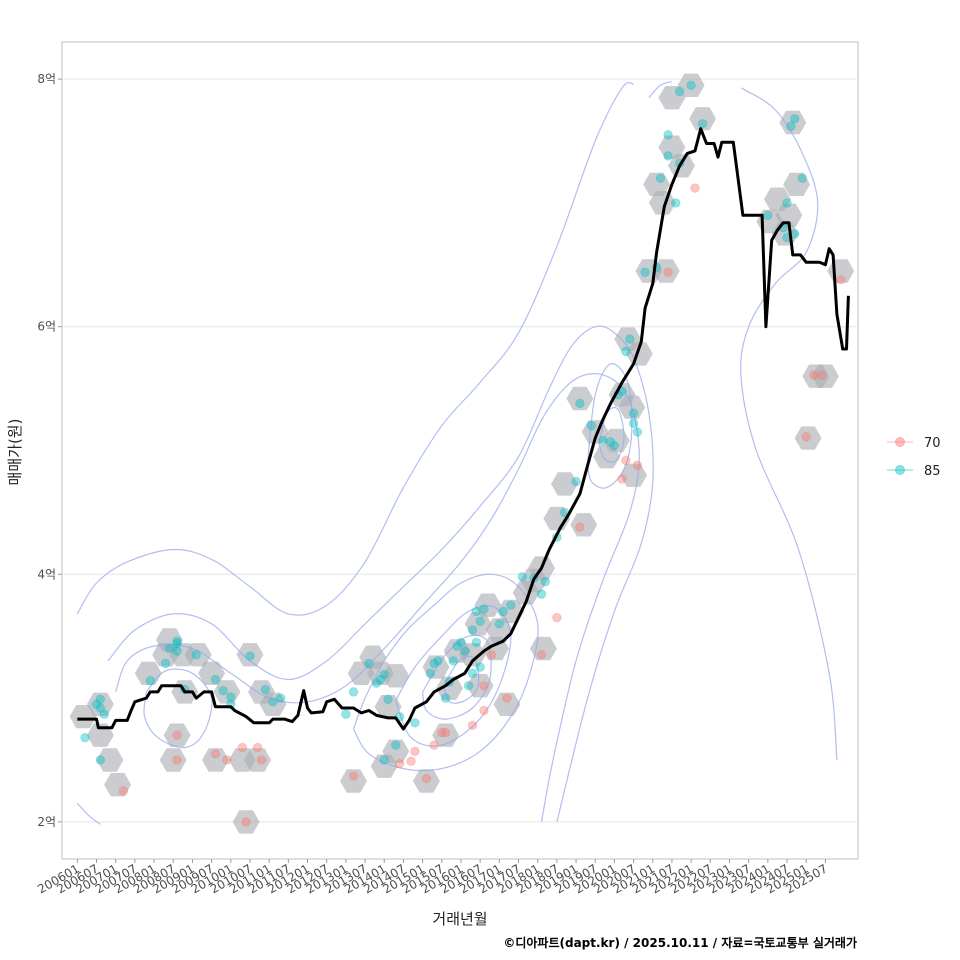  What do you see at coordinates (932, 443) in the screenshot?
I see `legend-label-70: 70` at bounding box center [932, 443].